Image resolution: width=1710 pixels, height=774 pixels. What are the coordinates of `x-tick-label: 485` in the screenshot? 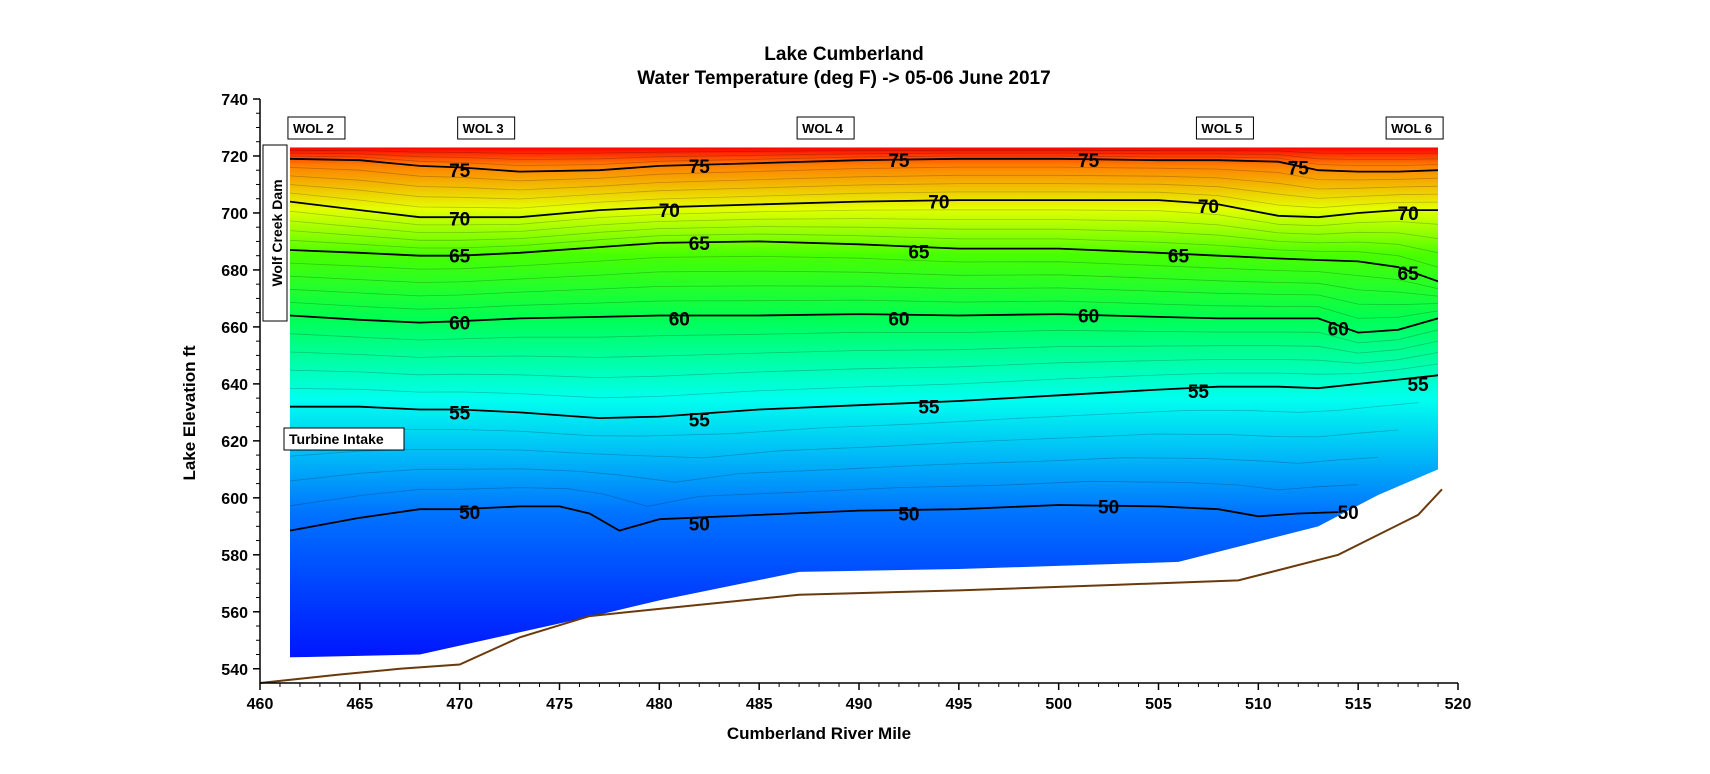 It's located at (759, 704).